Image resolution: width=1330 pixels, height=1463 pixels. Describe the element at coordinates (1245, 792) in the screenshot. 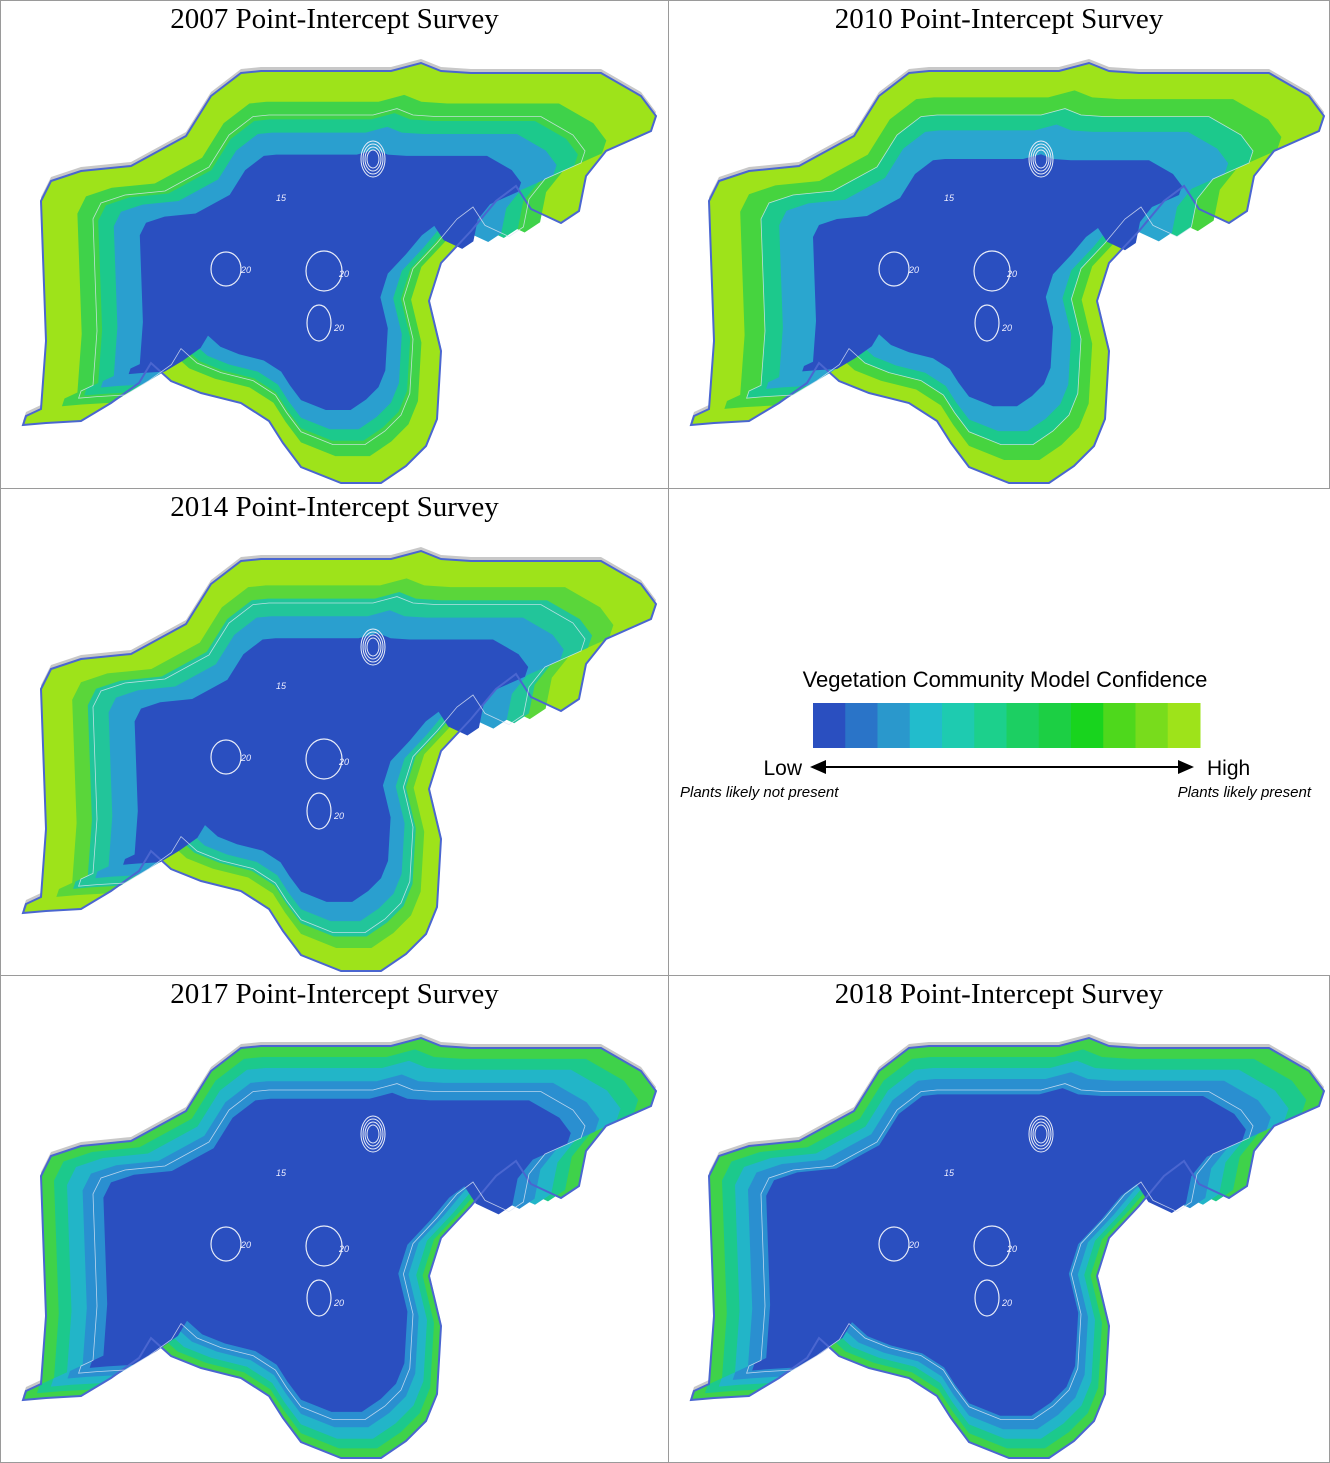

I see `legend-high-note: Plants likely present` at that location.